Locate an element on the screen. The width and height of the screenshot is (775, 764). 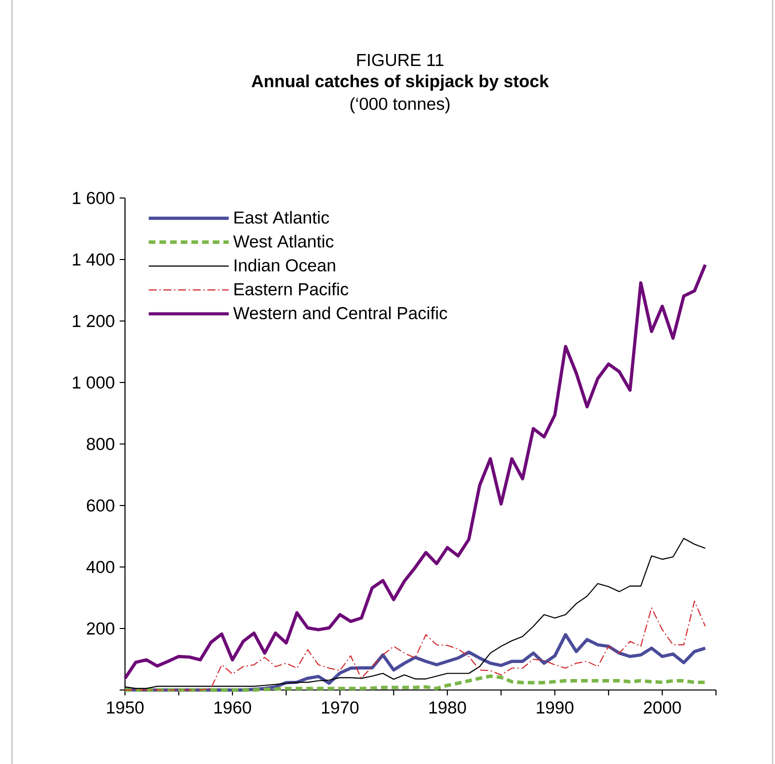
x-tick-label: 1970 is located at coordinates (340, 707).